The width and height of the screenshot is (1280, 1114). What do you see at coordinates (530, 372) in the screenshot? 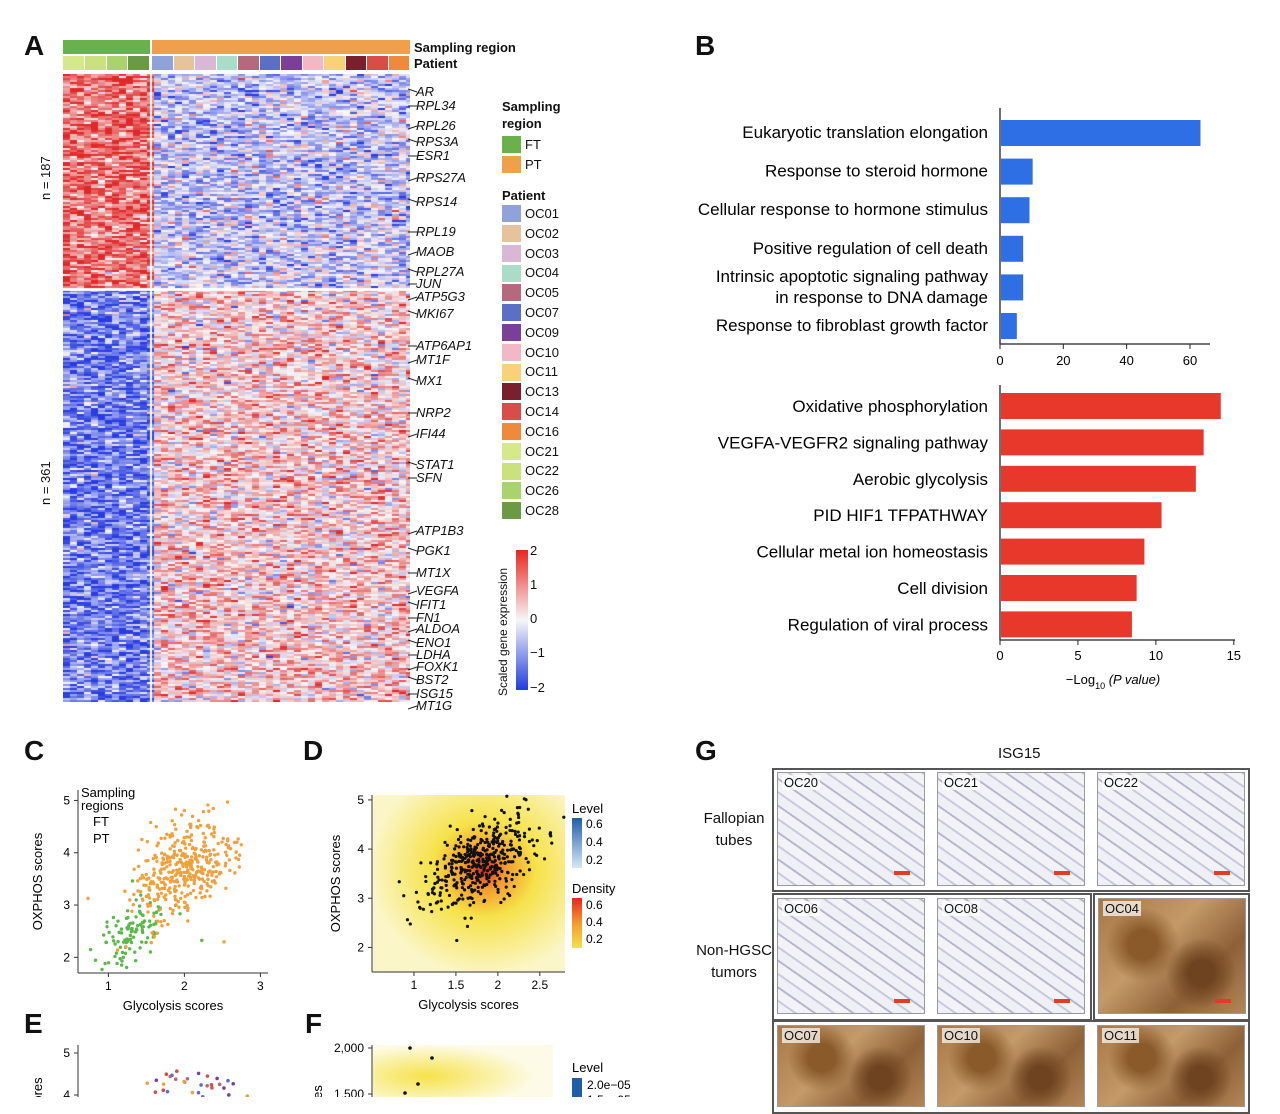
I see `legend-patient-item: OC11` at bounding box center [530, 372].